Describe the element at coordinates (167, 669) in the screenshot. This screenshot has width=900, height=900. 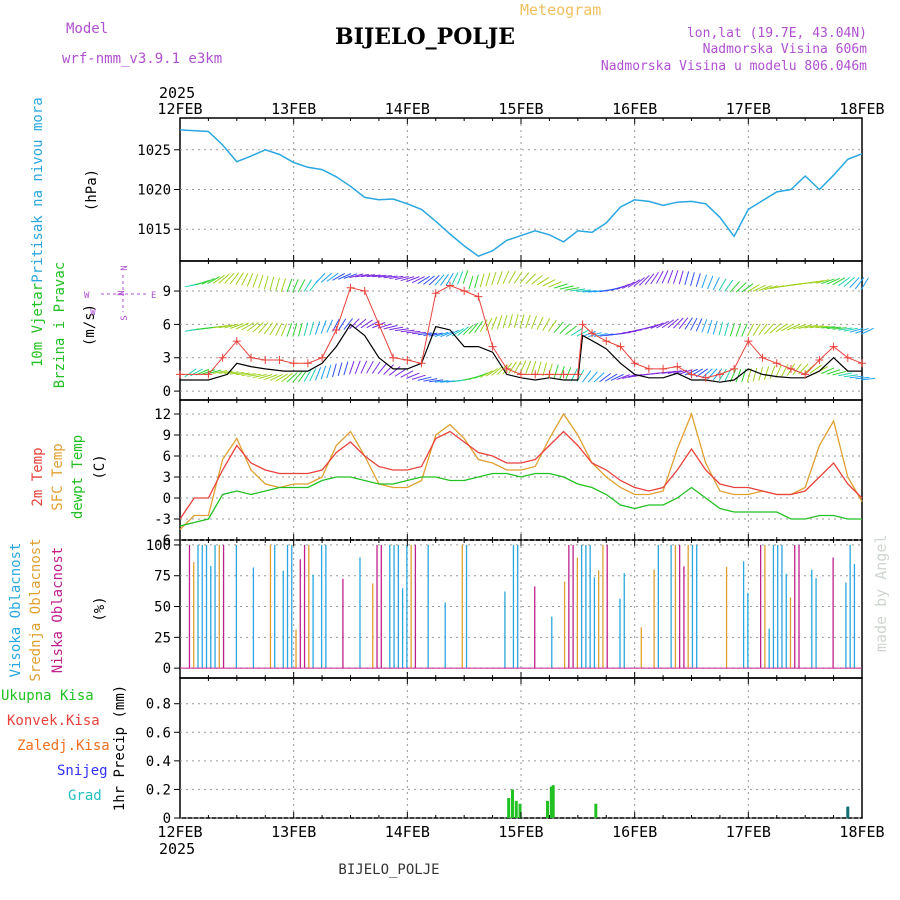
I see `clouds-ytick-label: 0` at that location.